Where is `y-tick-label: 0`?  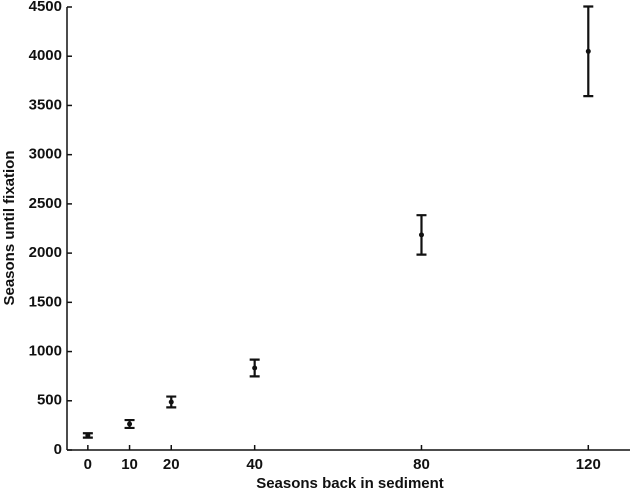
y-tick-label: 0 is located at coordinates (58, 449).